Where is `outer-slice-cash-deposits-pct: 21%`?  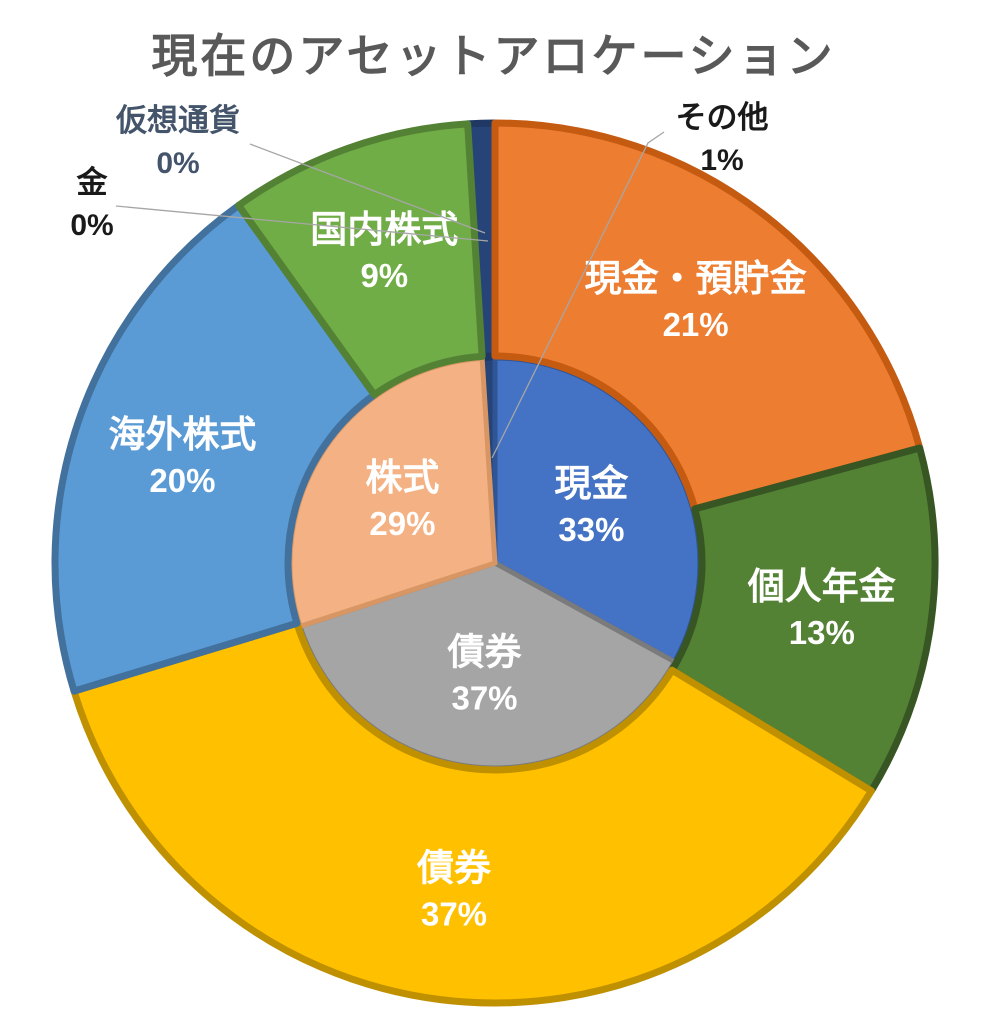
outer-slice-cash-deposits-pct: 21% is located at coordinates (696, 324).